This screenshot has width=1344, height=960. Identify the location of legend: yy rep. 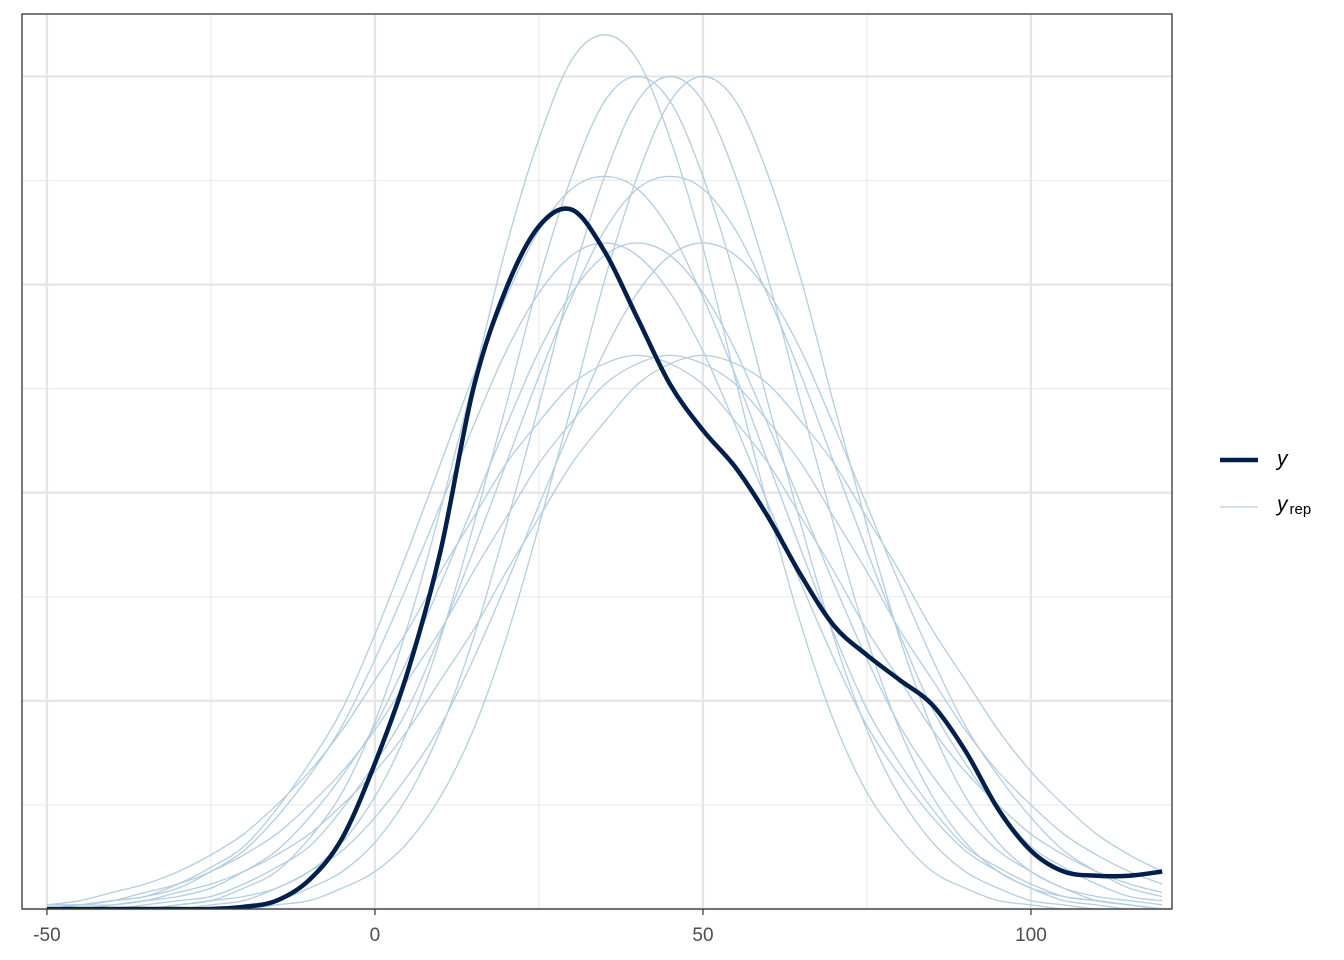
(1265, 483).